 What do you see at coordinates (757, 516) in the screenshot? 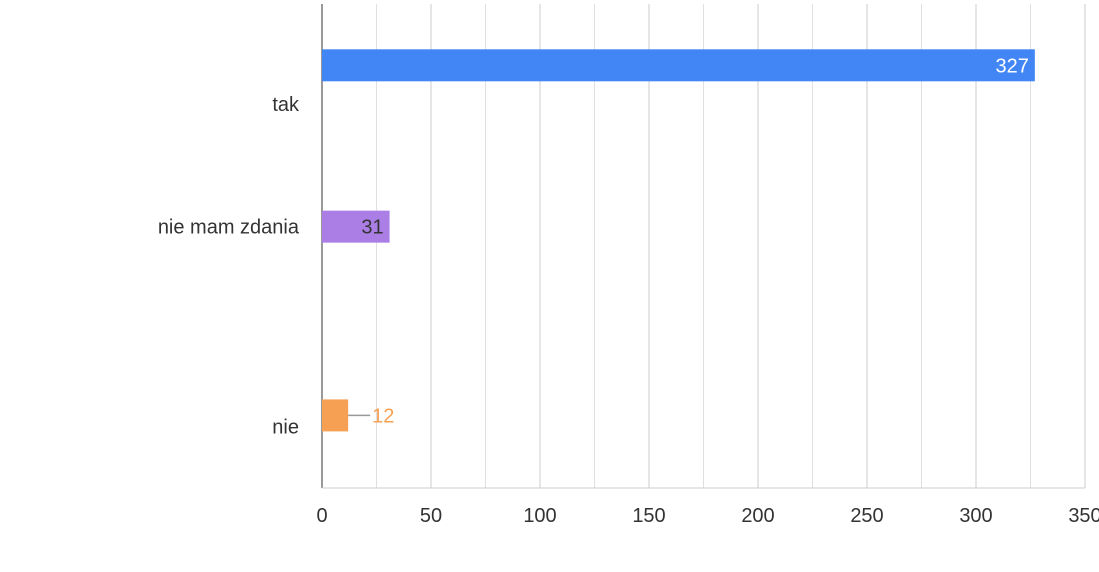
I see `x-tick-label: 200` at bounding box center [757, 516].